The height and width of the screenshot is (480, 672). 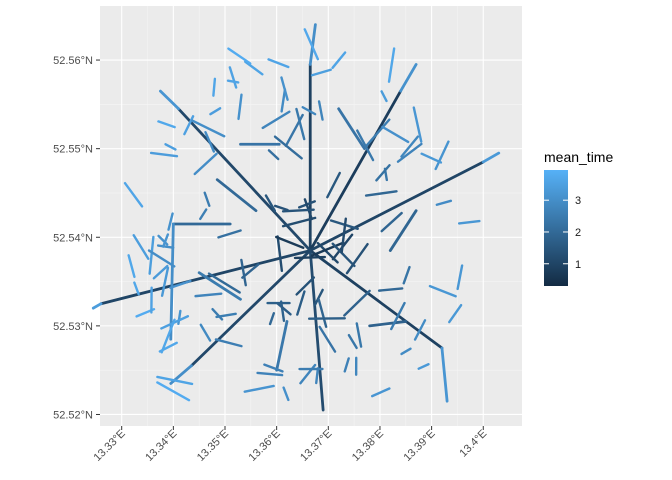 What do you see at coordinates (578, 201) in the screenshot?
I see `legend-tick-label: 3` at bounding box center [578, 201].